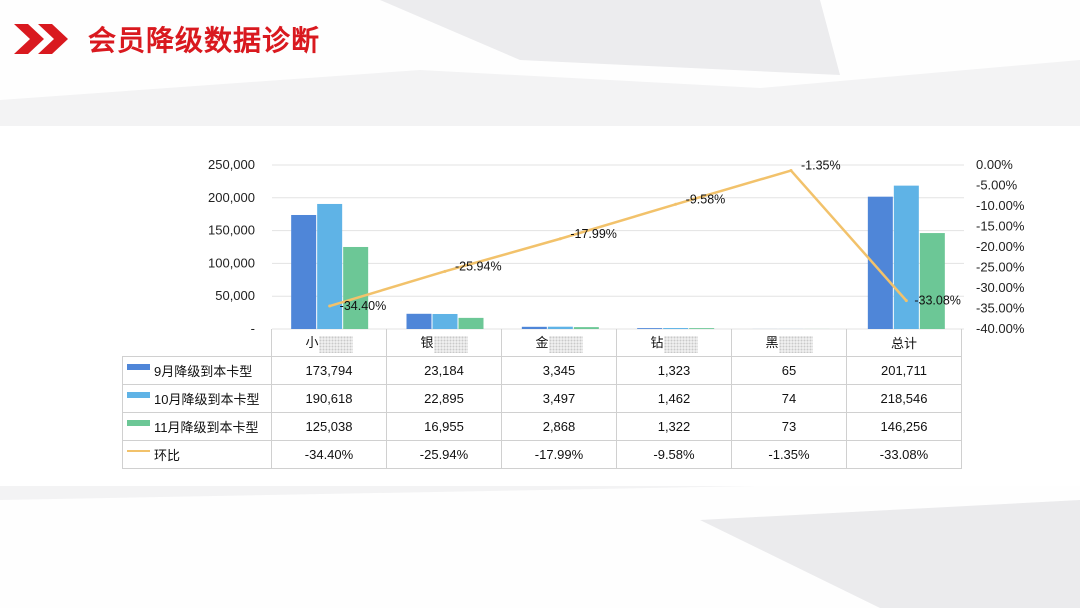 This screenshot has width=1080, height=608. Describe the element at coordinates (1000, 267) in the screenshot. I see `y-right-tick-label: -25.00%` at that location.